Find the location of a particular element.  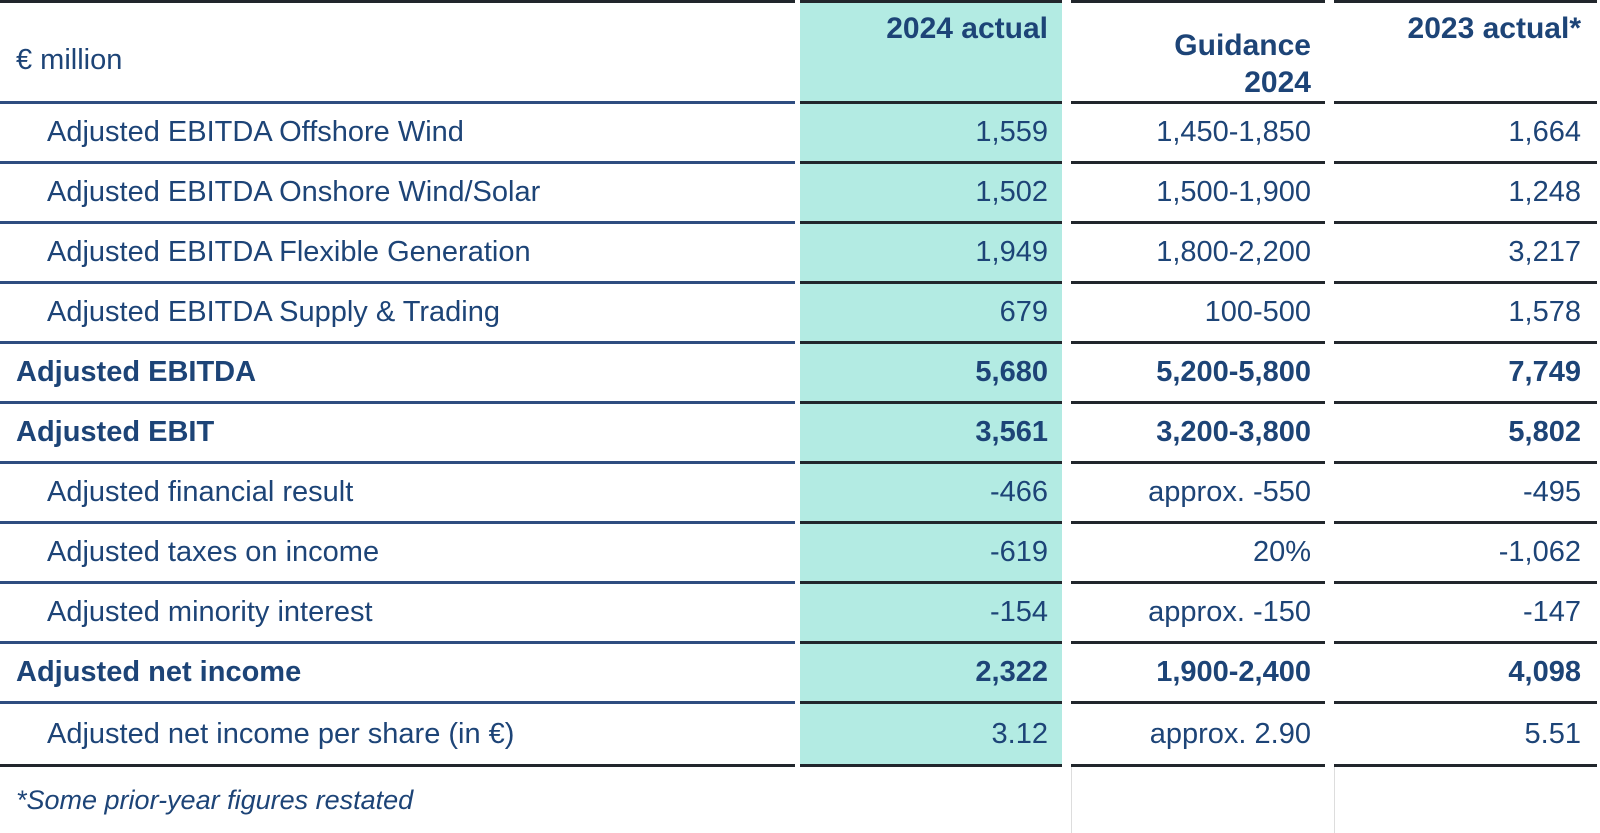

value-guidance-2024: 5,200-5,800 is located at coordinates (1198, 374).